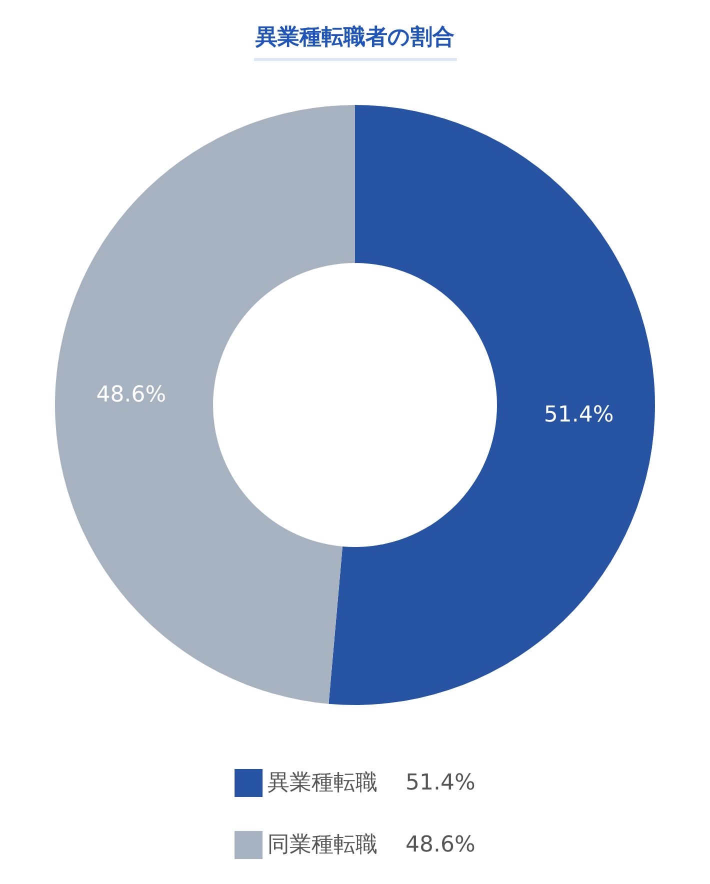 The height and width of the screenshot is (884, 710). I want to click on legend-label: 同業種転職 48.6%, so click(372, 845).